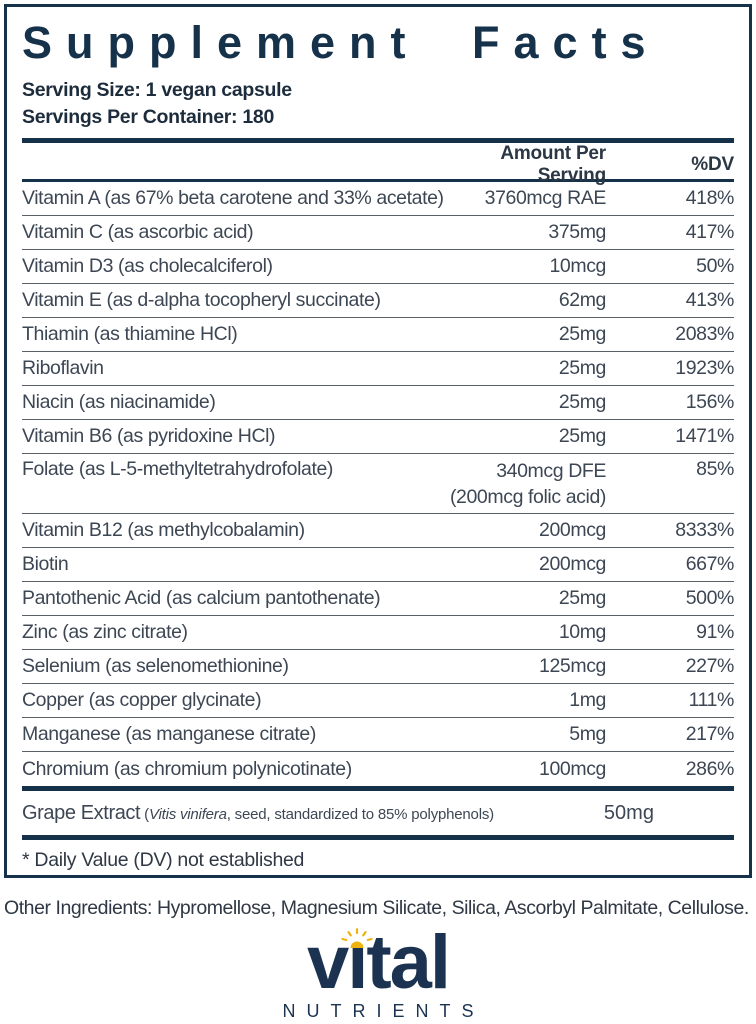 The width and height of the screenshot is (756, 1024). I want to click on nutrient-dv: 2083%, so click(704, 334).